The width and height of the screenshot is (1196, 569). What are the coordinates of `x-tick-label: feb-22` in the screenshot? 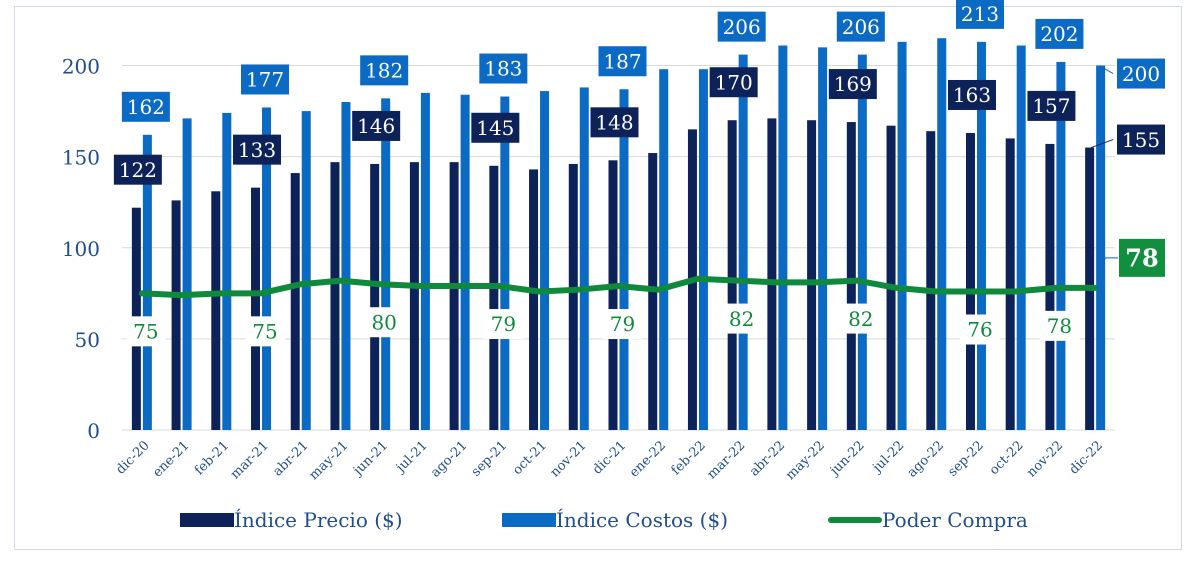 It's located at (689, 458).